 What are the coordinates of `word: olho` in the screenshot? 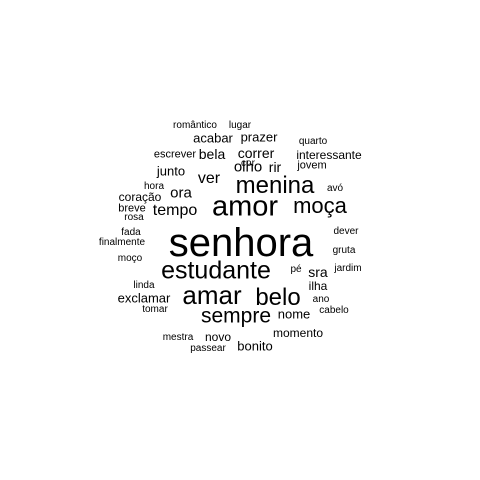 It's located at (248, 167).